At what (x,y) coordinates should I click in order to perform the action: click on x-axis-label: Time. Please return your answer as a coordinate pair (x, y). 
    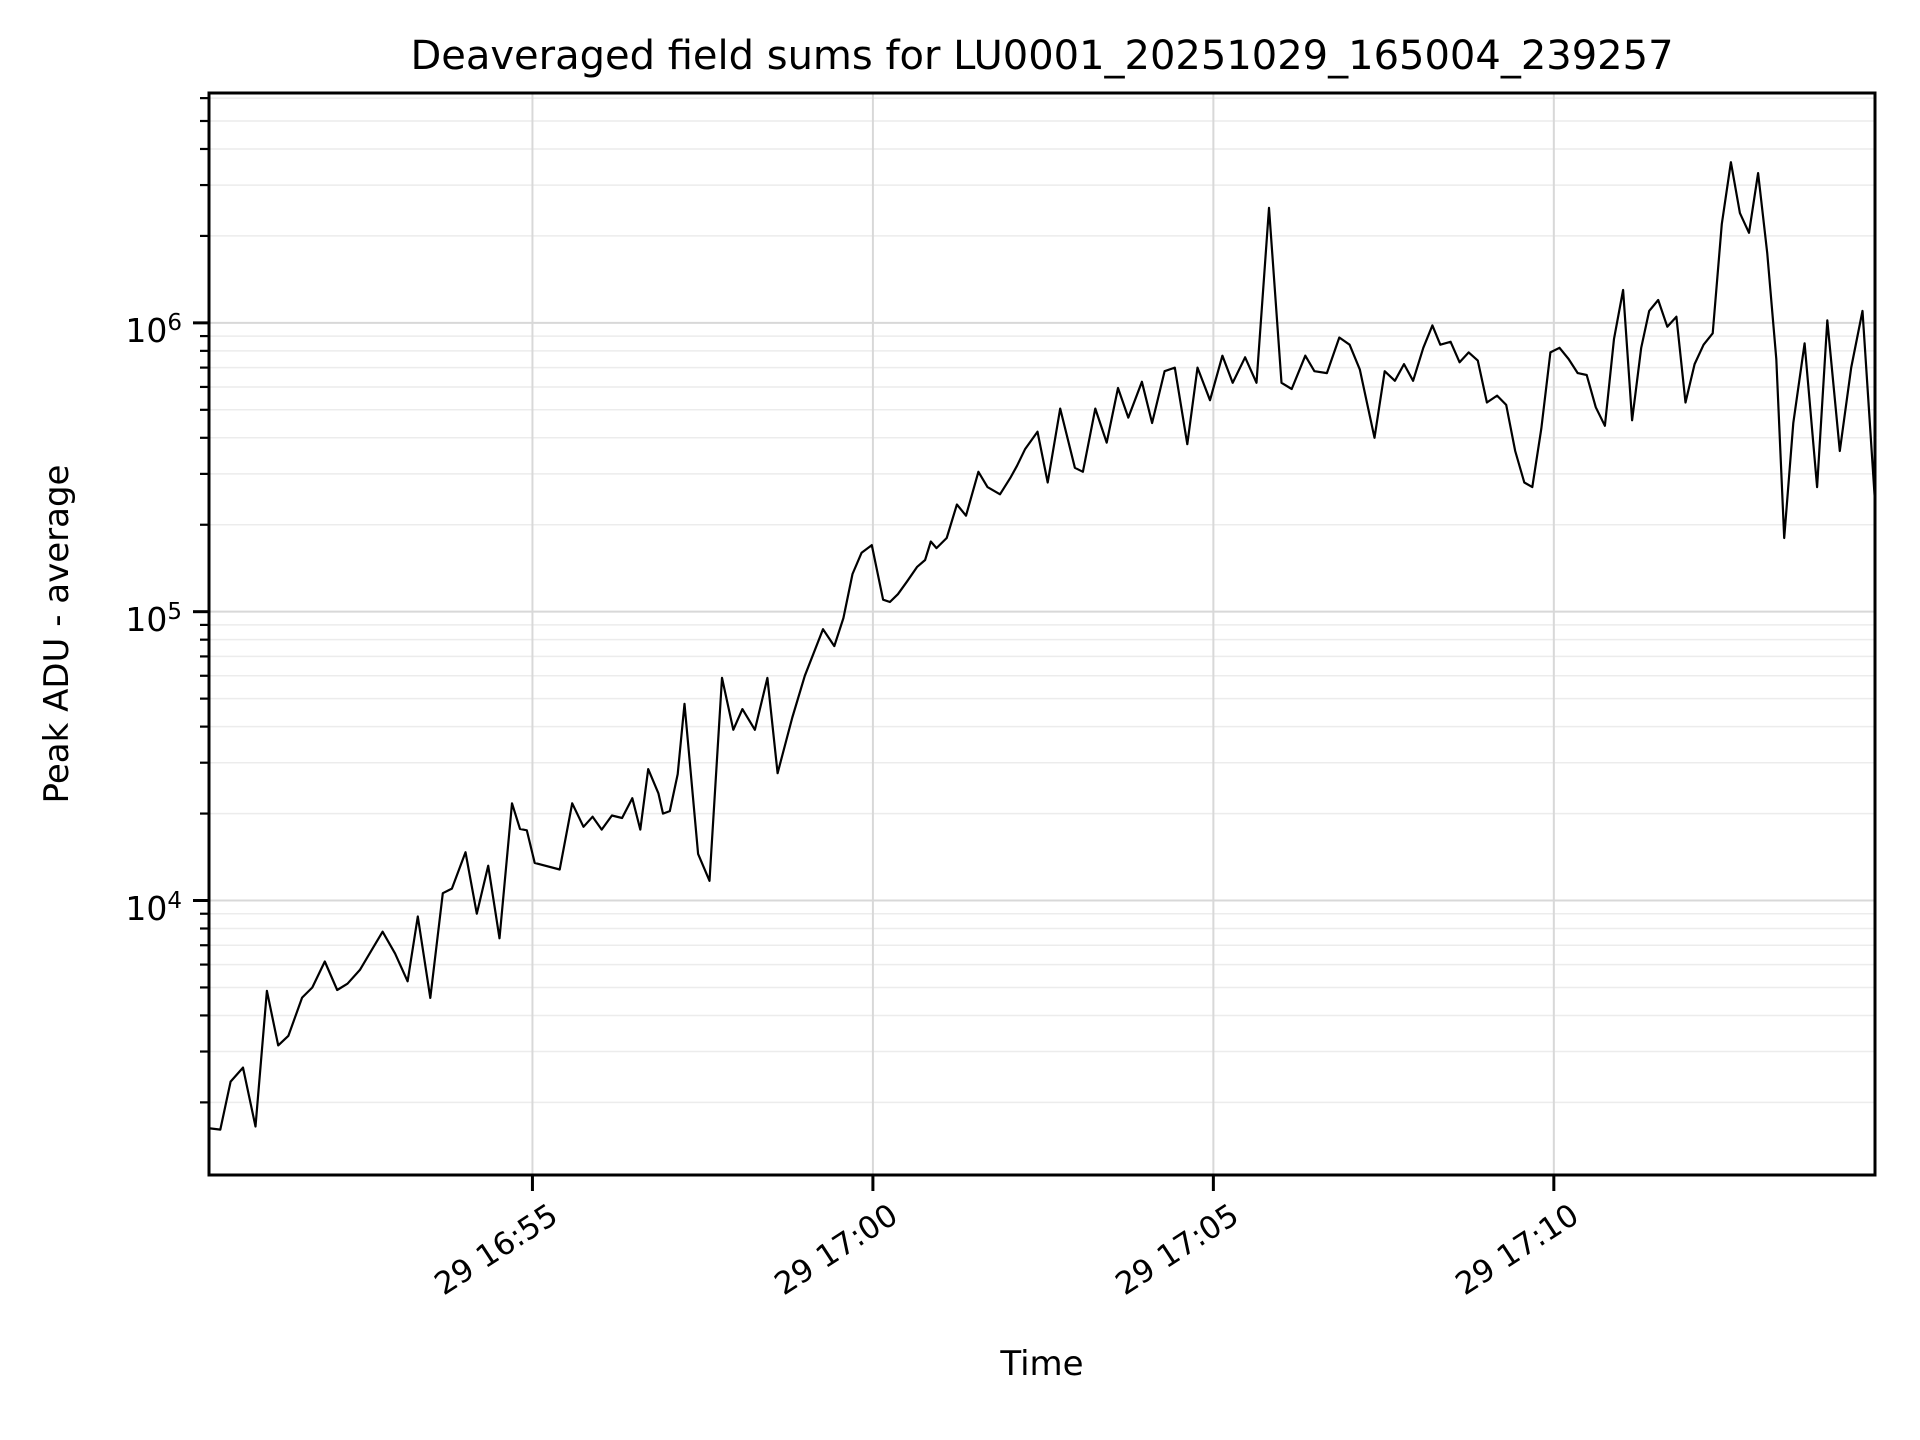
    Looking at the image, I should click on (1042, 1364).